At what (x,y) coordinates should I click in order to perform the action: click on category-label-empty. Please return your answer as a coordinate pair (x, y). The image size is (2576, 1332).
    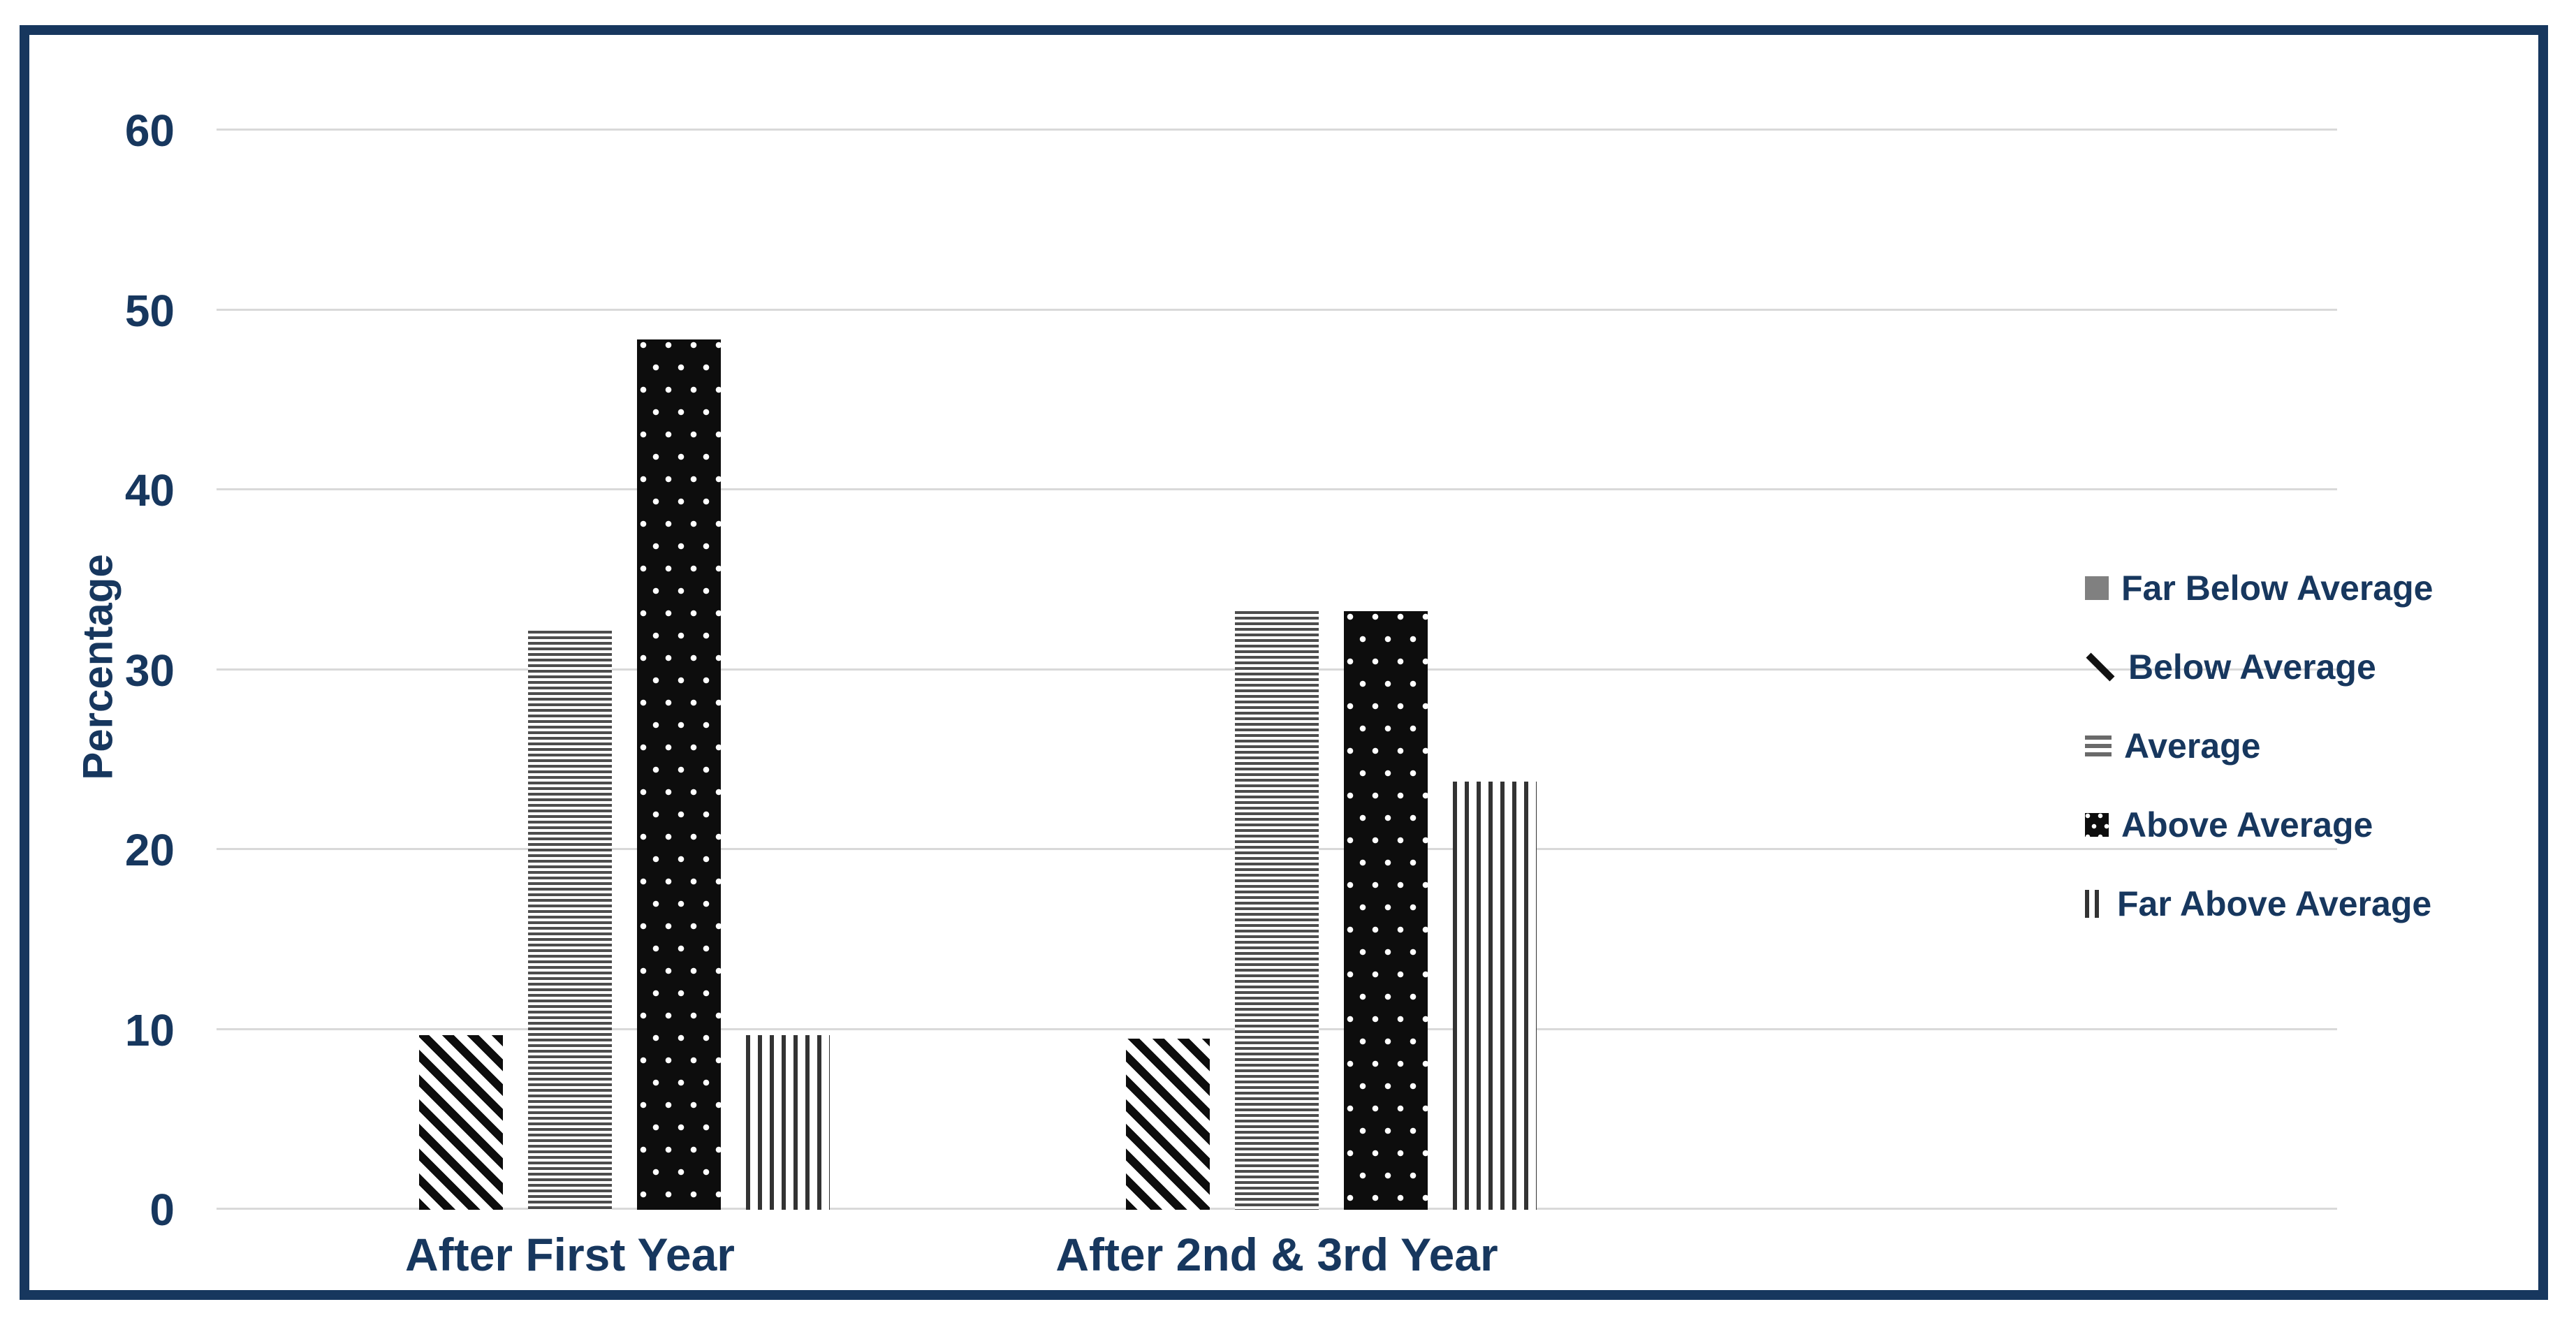
    Looking at the image, I should click on (1983, 1254).